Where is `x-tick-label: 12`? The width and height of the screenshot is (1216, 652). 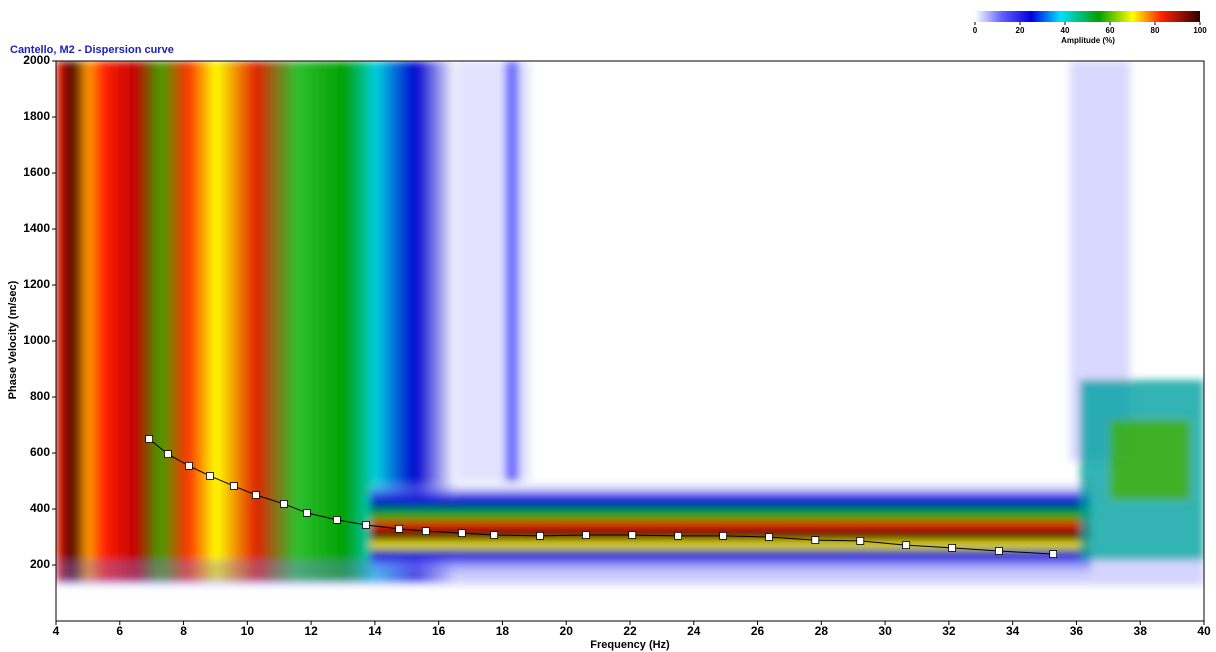 x-tick-label: 12 is located at coordinates (311, 631).